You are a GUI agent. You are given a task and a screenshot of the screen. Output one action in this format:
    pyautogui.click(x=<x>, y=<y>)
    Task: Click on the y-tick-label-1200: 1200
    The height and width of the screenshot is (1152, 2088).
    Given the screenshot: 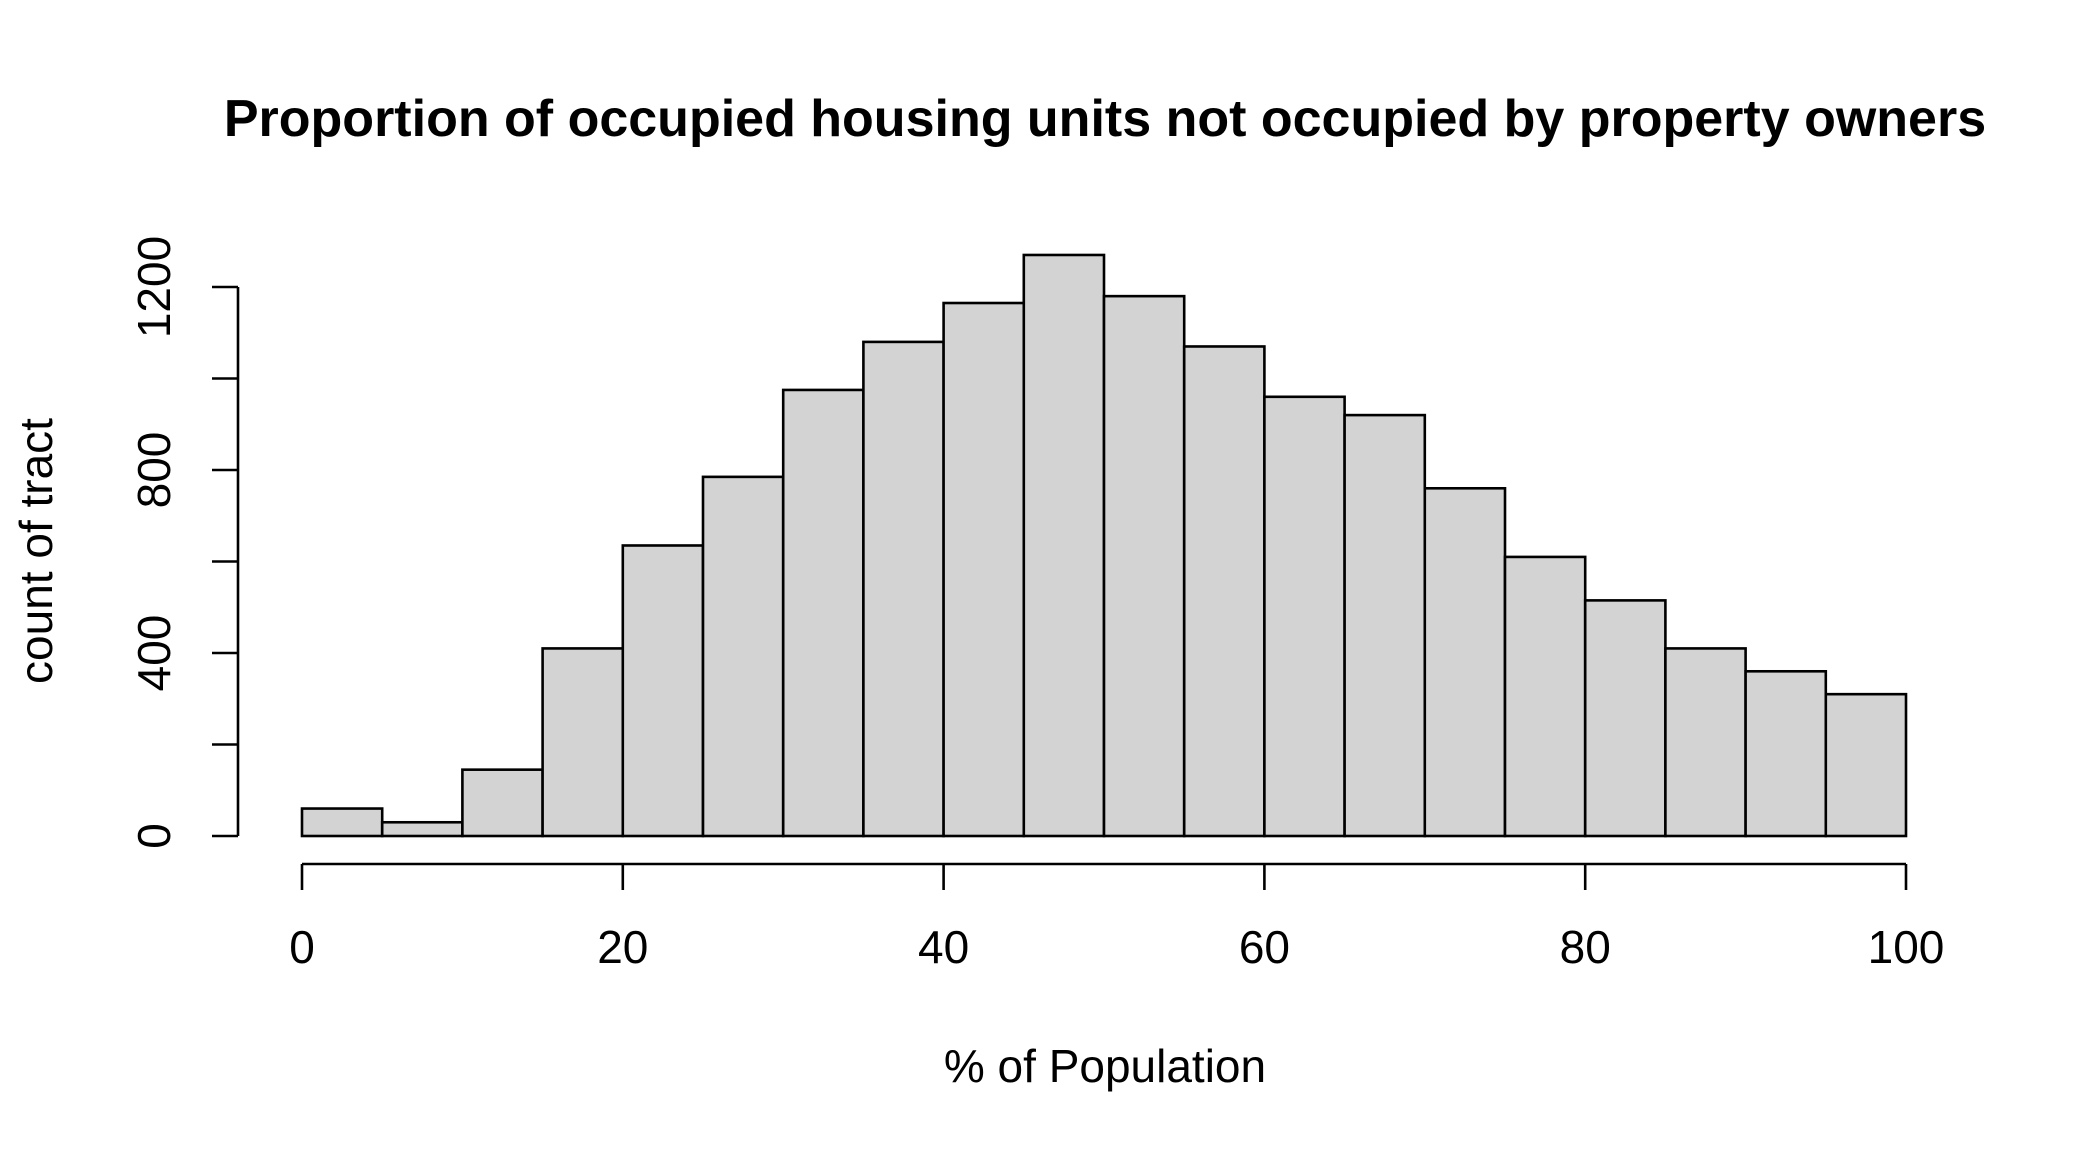 What is the action you would take?
    pyautogui.click(x=154, y=287)
    